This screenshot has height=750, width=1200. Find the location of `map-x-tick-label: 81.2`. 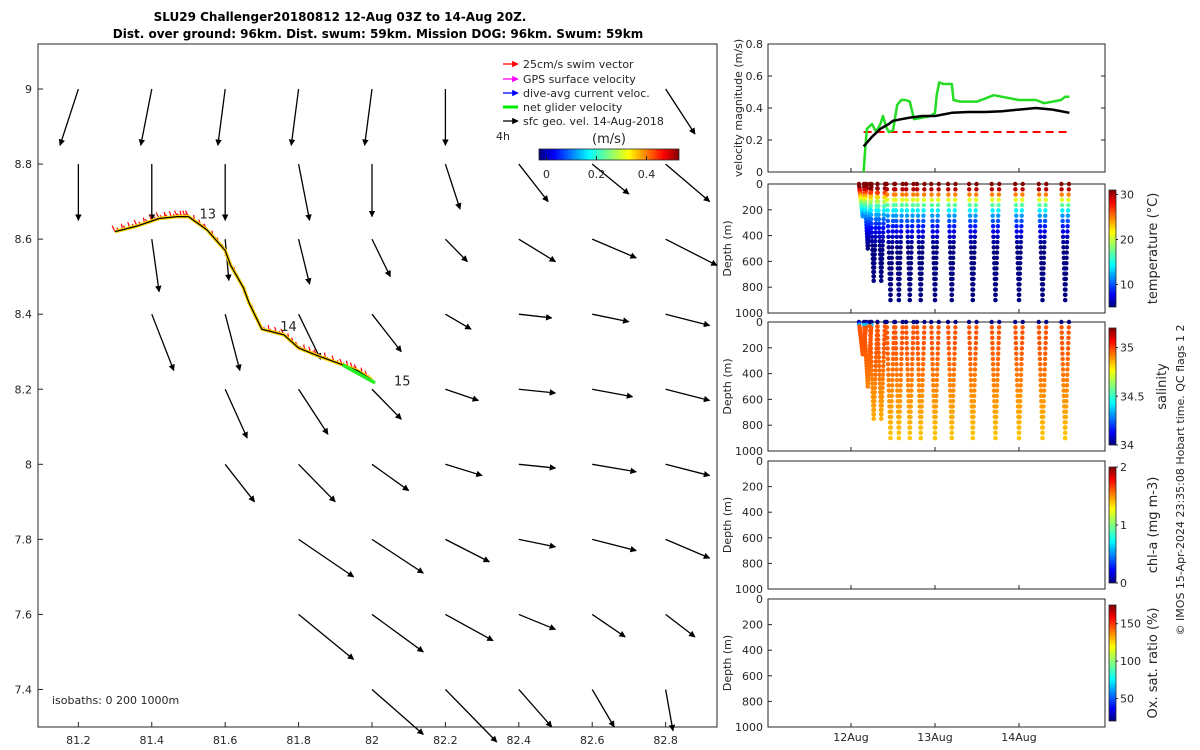

map-x-tick-label: 81.2 is located at coordinates (78, 740).